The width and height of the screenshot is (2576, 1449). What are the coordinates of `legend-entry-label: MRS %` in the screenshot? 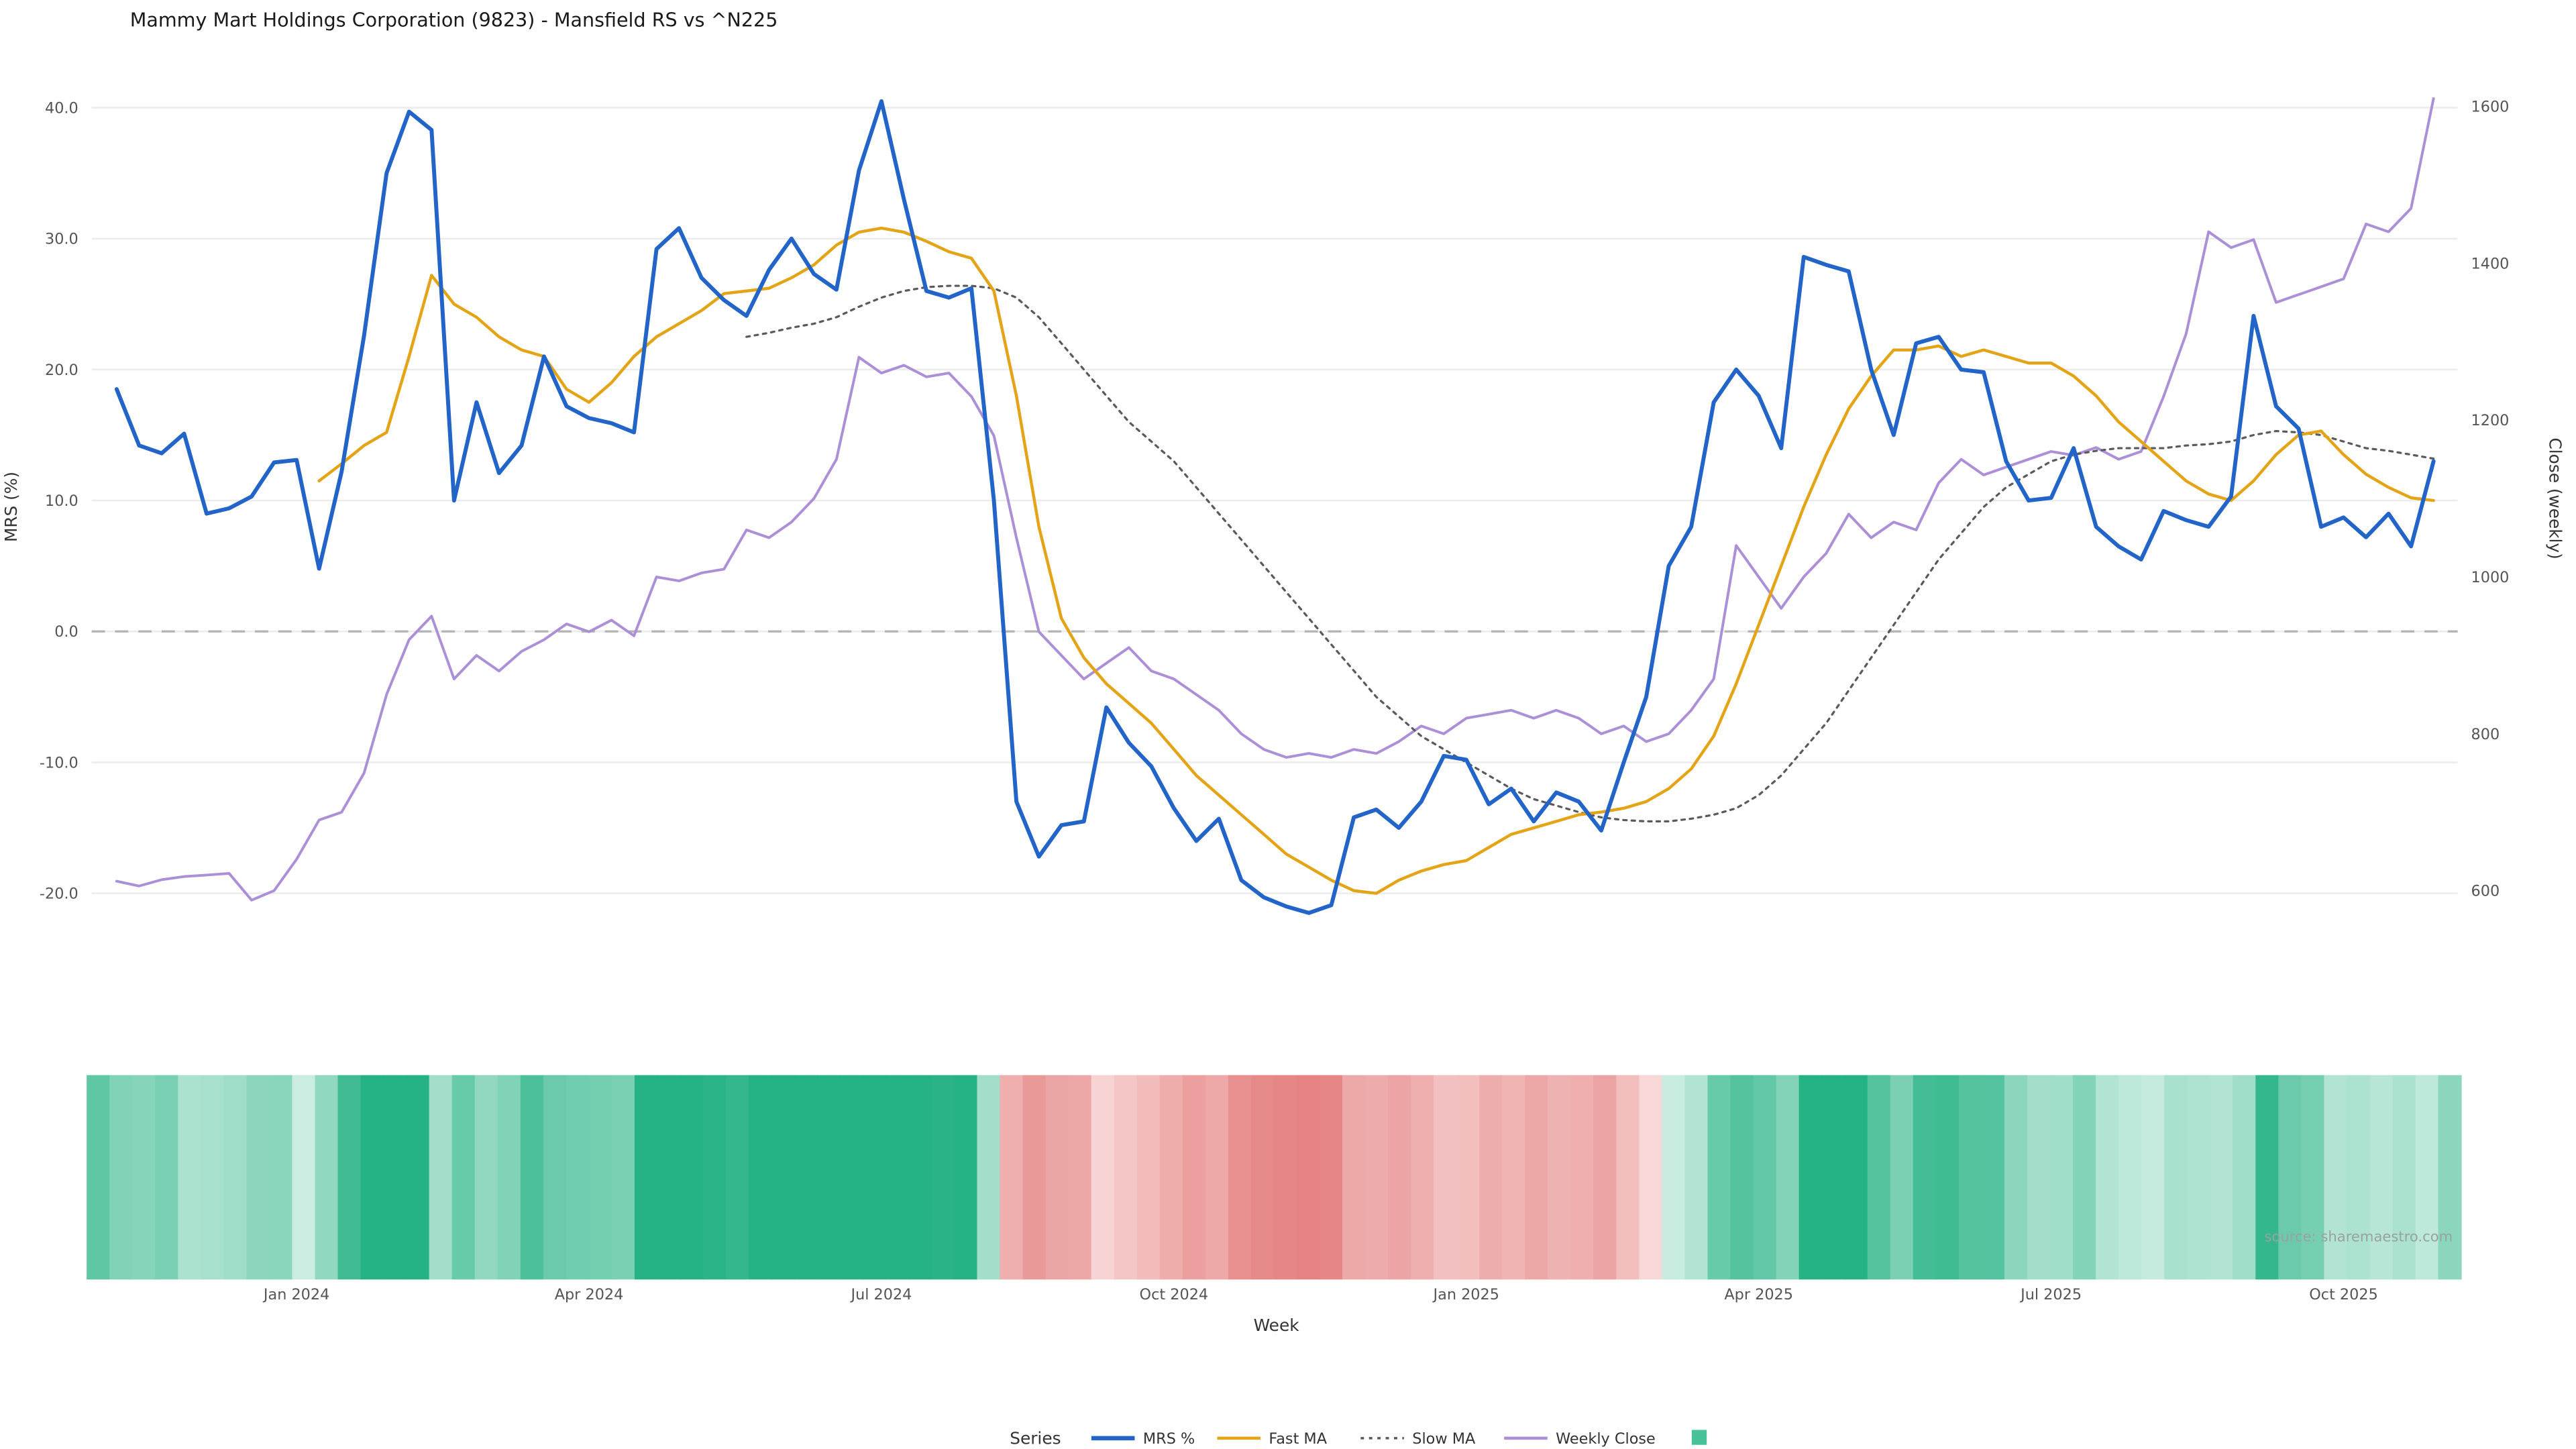 It's located at (1169, 1439).